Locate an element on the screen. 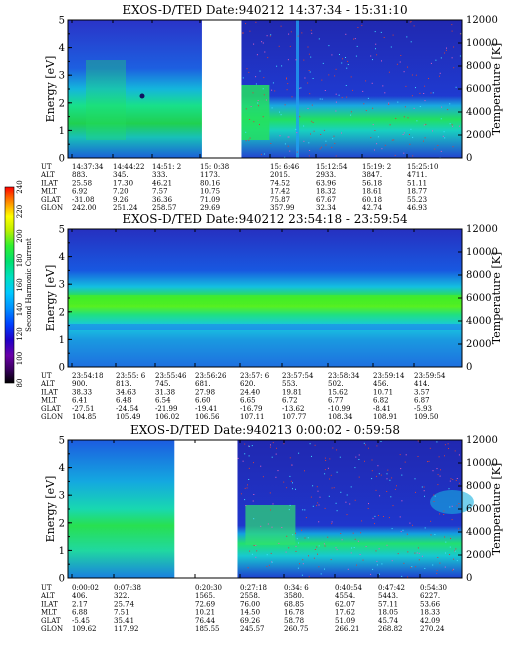 This screenshot has height=649, width=505. table-cell: 117.92 is located at coordinates (126, 629).